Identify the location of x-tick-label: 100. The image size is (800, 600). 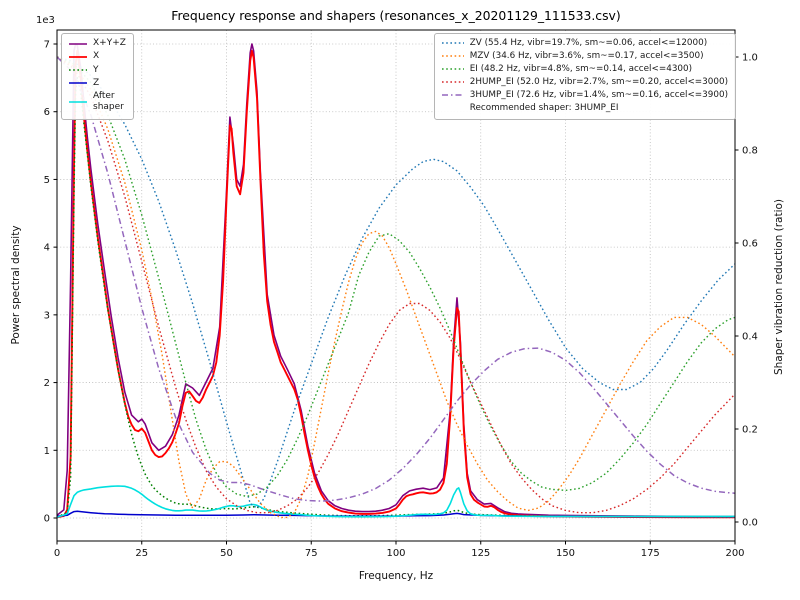
(395, 553).